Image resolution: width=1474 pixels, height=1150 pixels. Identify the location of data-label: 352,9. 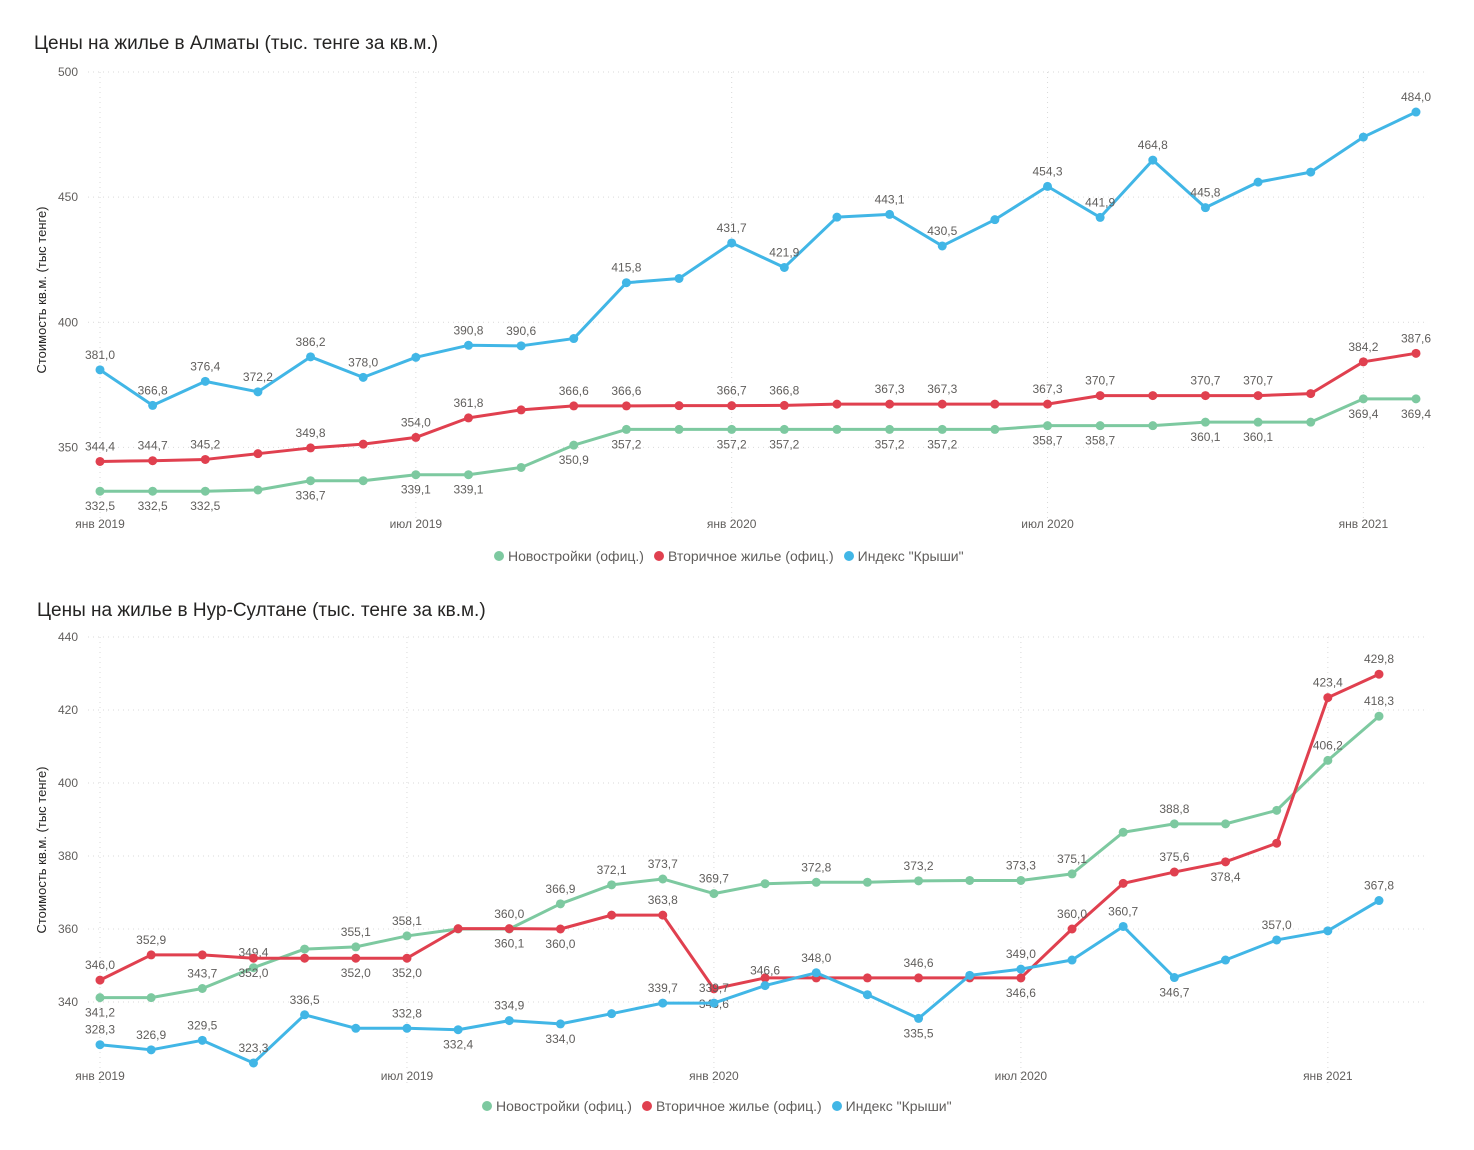
(151, 940).